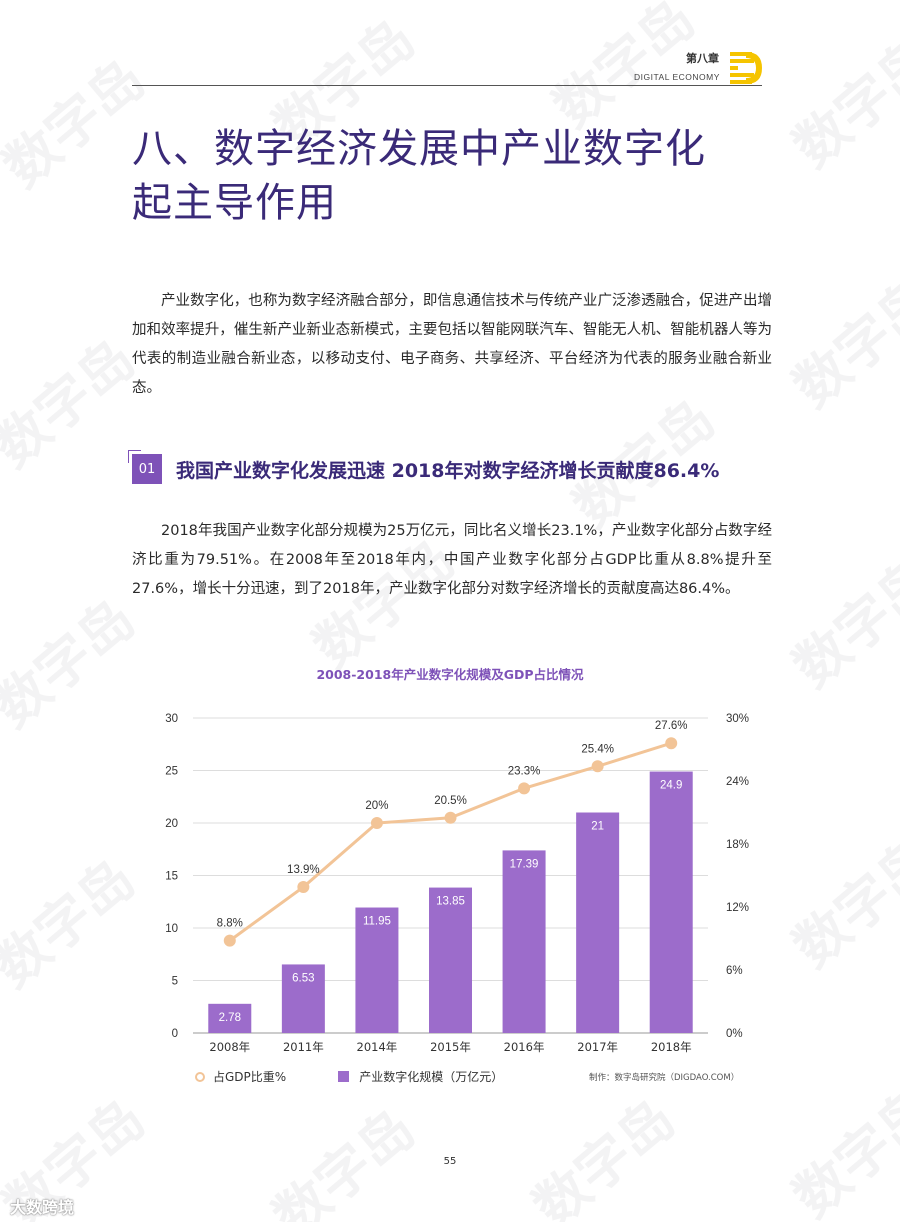 Image resolution: width=900 pixels, height=1222 pixels. Describe the element at coordinates (171, 719) in the screenshot. I see `left-axis-tick-label: 30` at that location.